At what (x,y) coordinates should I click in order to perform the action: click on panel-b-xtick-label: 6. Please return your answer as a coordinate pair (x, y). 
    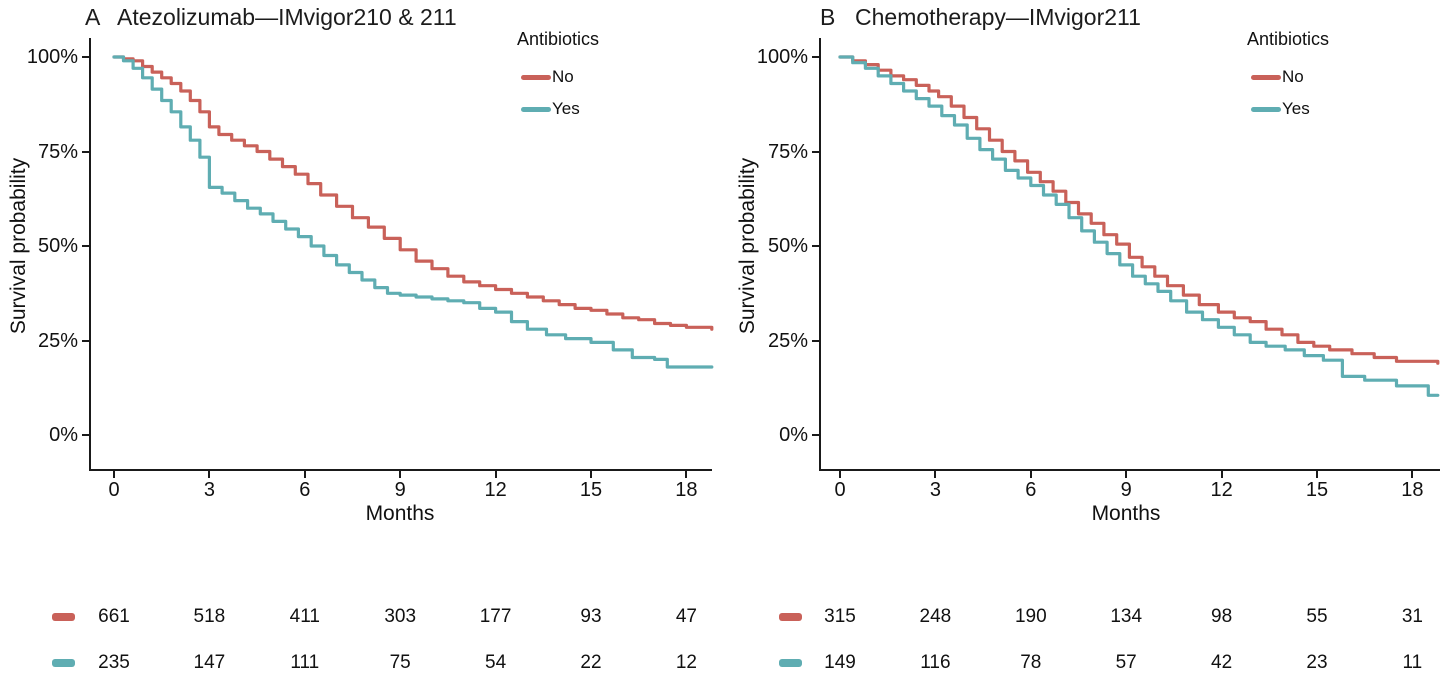
    Looking at the image, I should click on (1031, 490).